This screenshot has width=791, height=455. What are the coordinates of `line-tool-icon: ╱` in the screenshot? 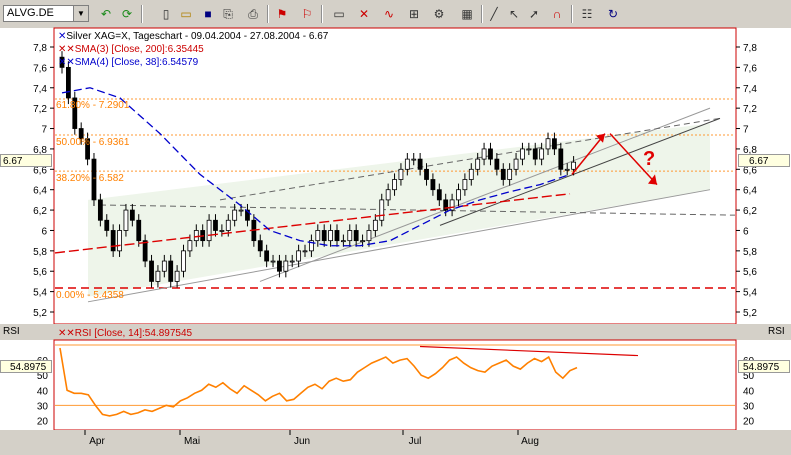 It's located at (494, 14).